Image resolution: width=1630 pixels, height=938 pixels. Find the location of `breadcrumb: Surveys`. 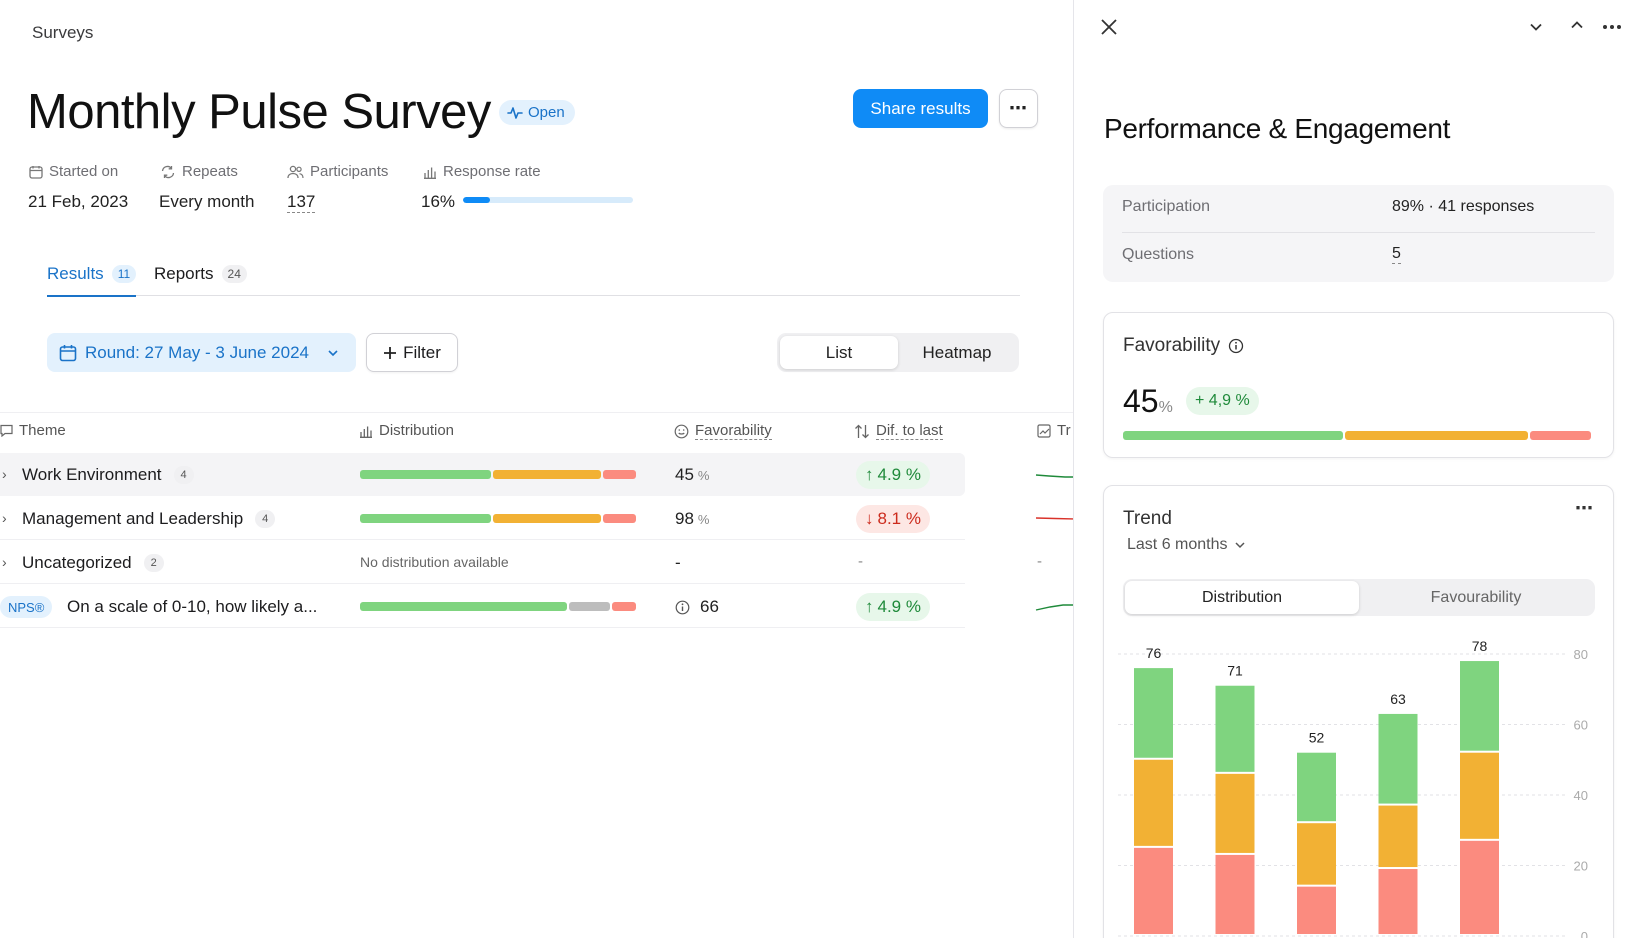

breadcrumb: Surveys is located at coordinates (63, 32).